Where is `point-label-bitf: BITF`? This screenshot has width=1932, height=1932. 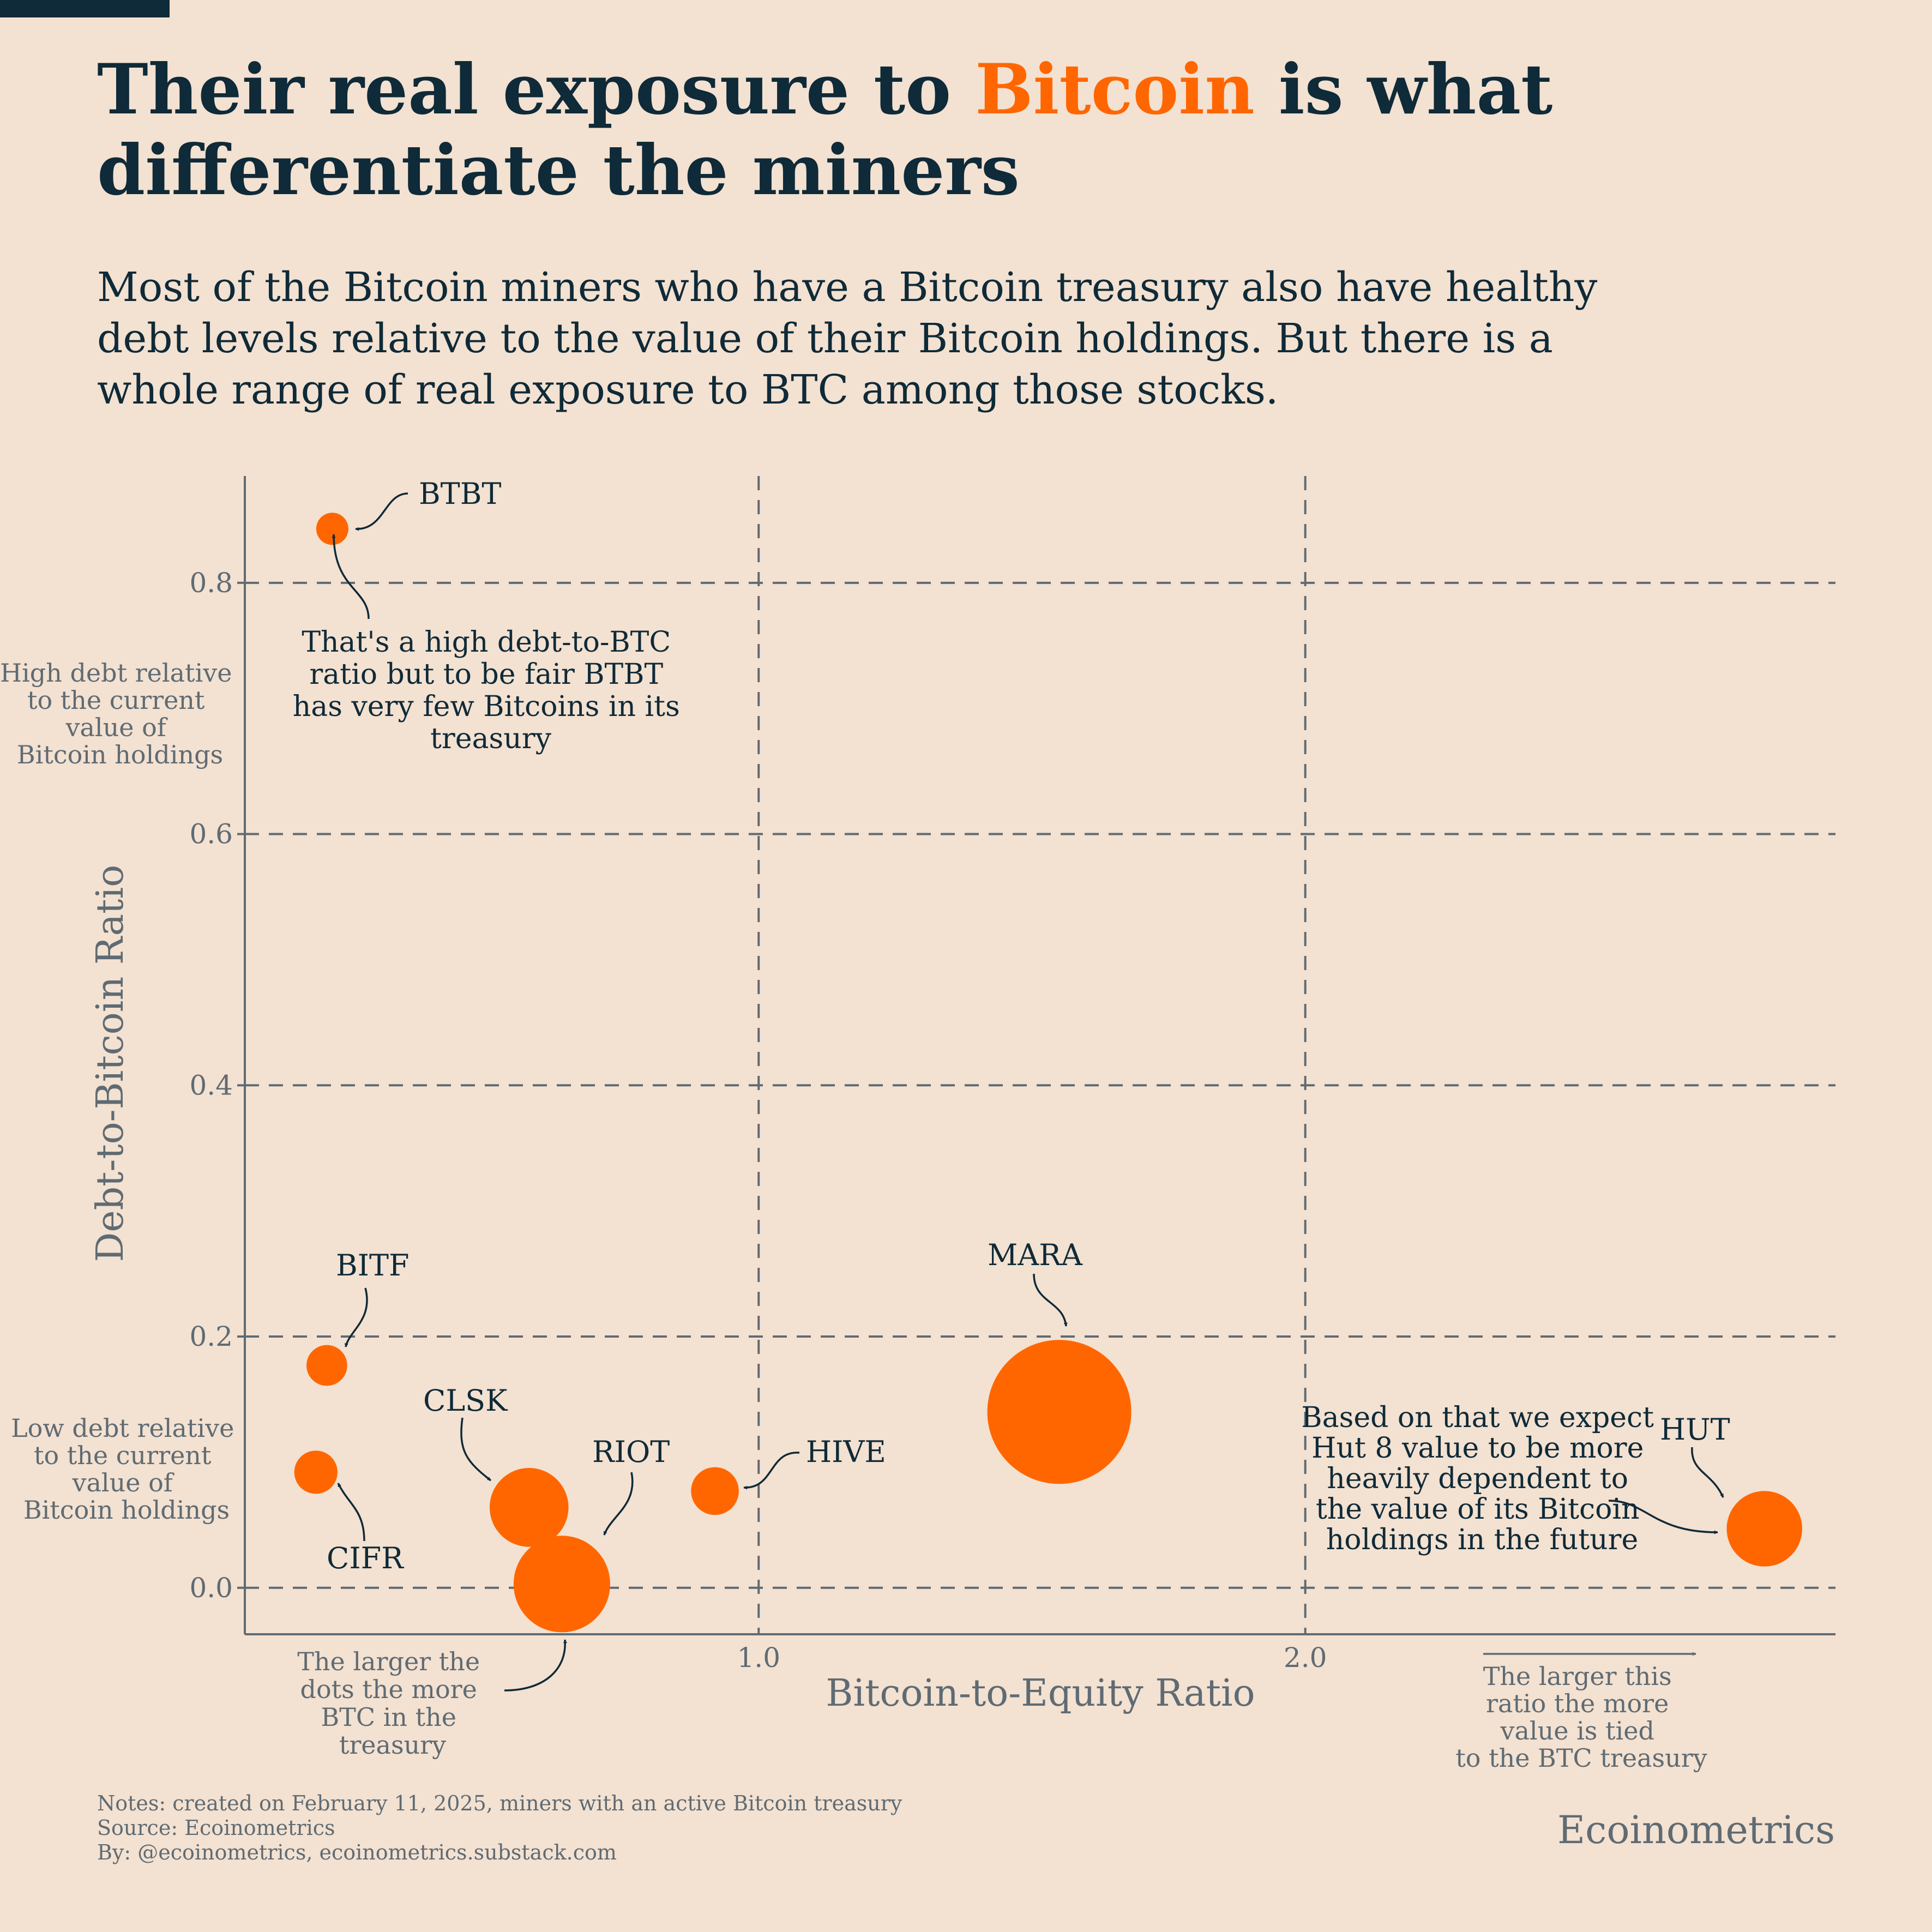 point-label-bitf: BITF is located at coordinates (373, 1265).